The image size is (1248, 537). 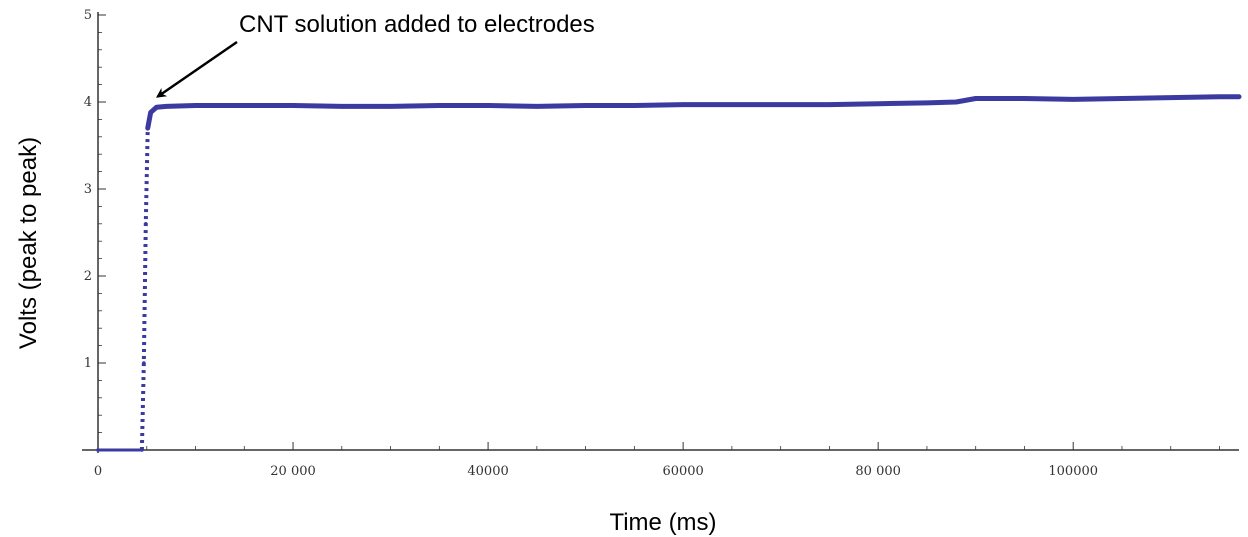 What do you see at coordinates (88, 363) in the screenshot?
I see `y-tick-label: 1` at bounding box center [88, 363].